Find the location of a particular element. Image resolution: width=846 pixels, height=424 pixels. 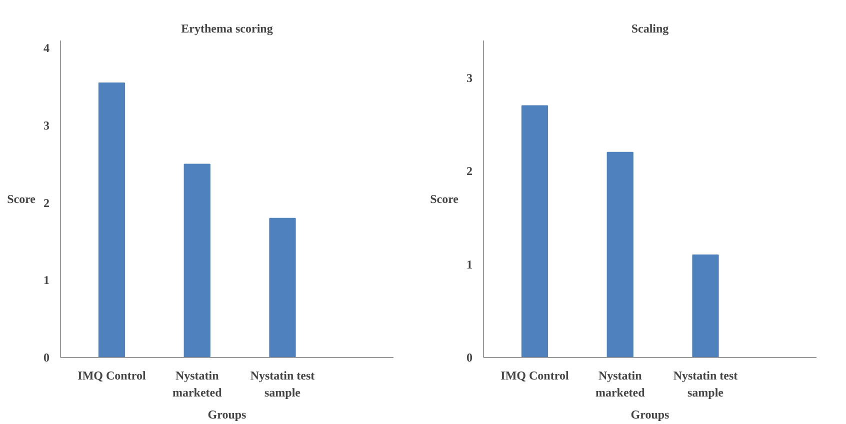

chart-title: Erythema scoring is located at coordinates (227, 29).